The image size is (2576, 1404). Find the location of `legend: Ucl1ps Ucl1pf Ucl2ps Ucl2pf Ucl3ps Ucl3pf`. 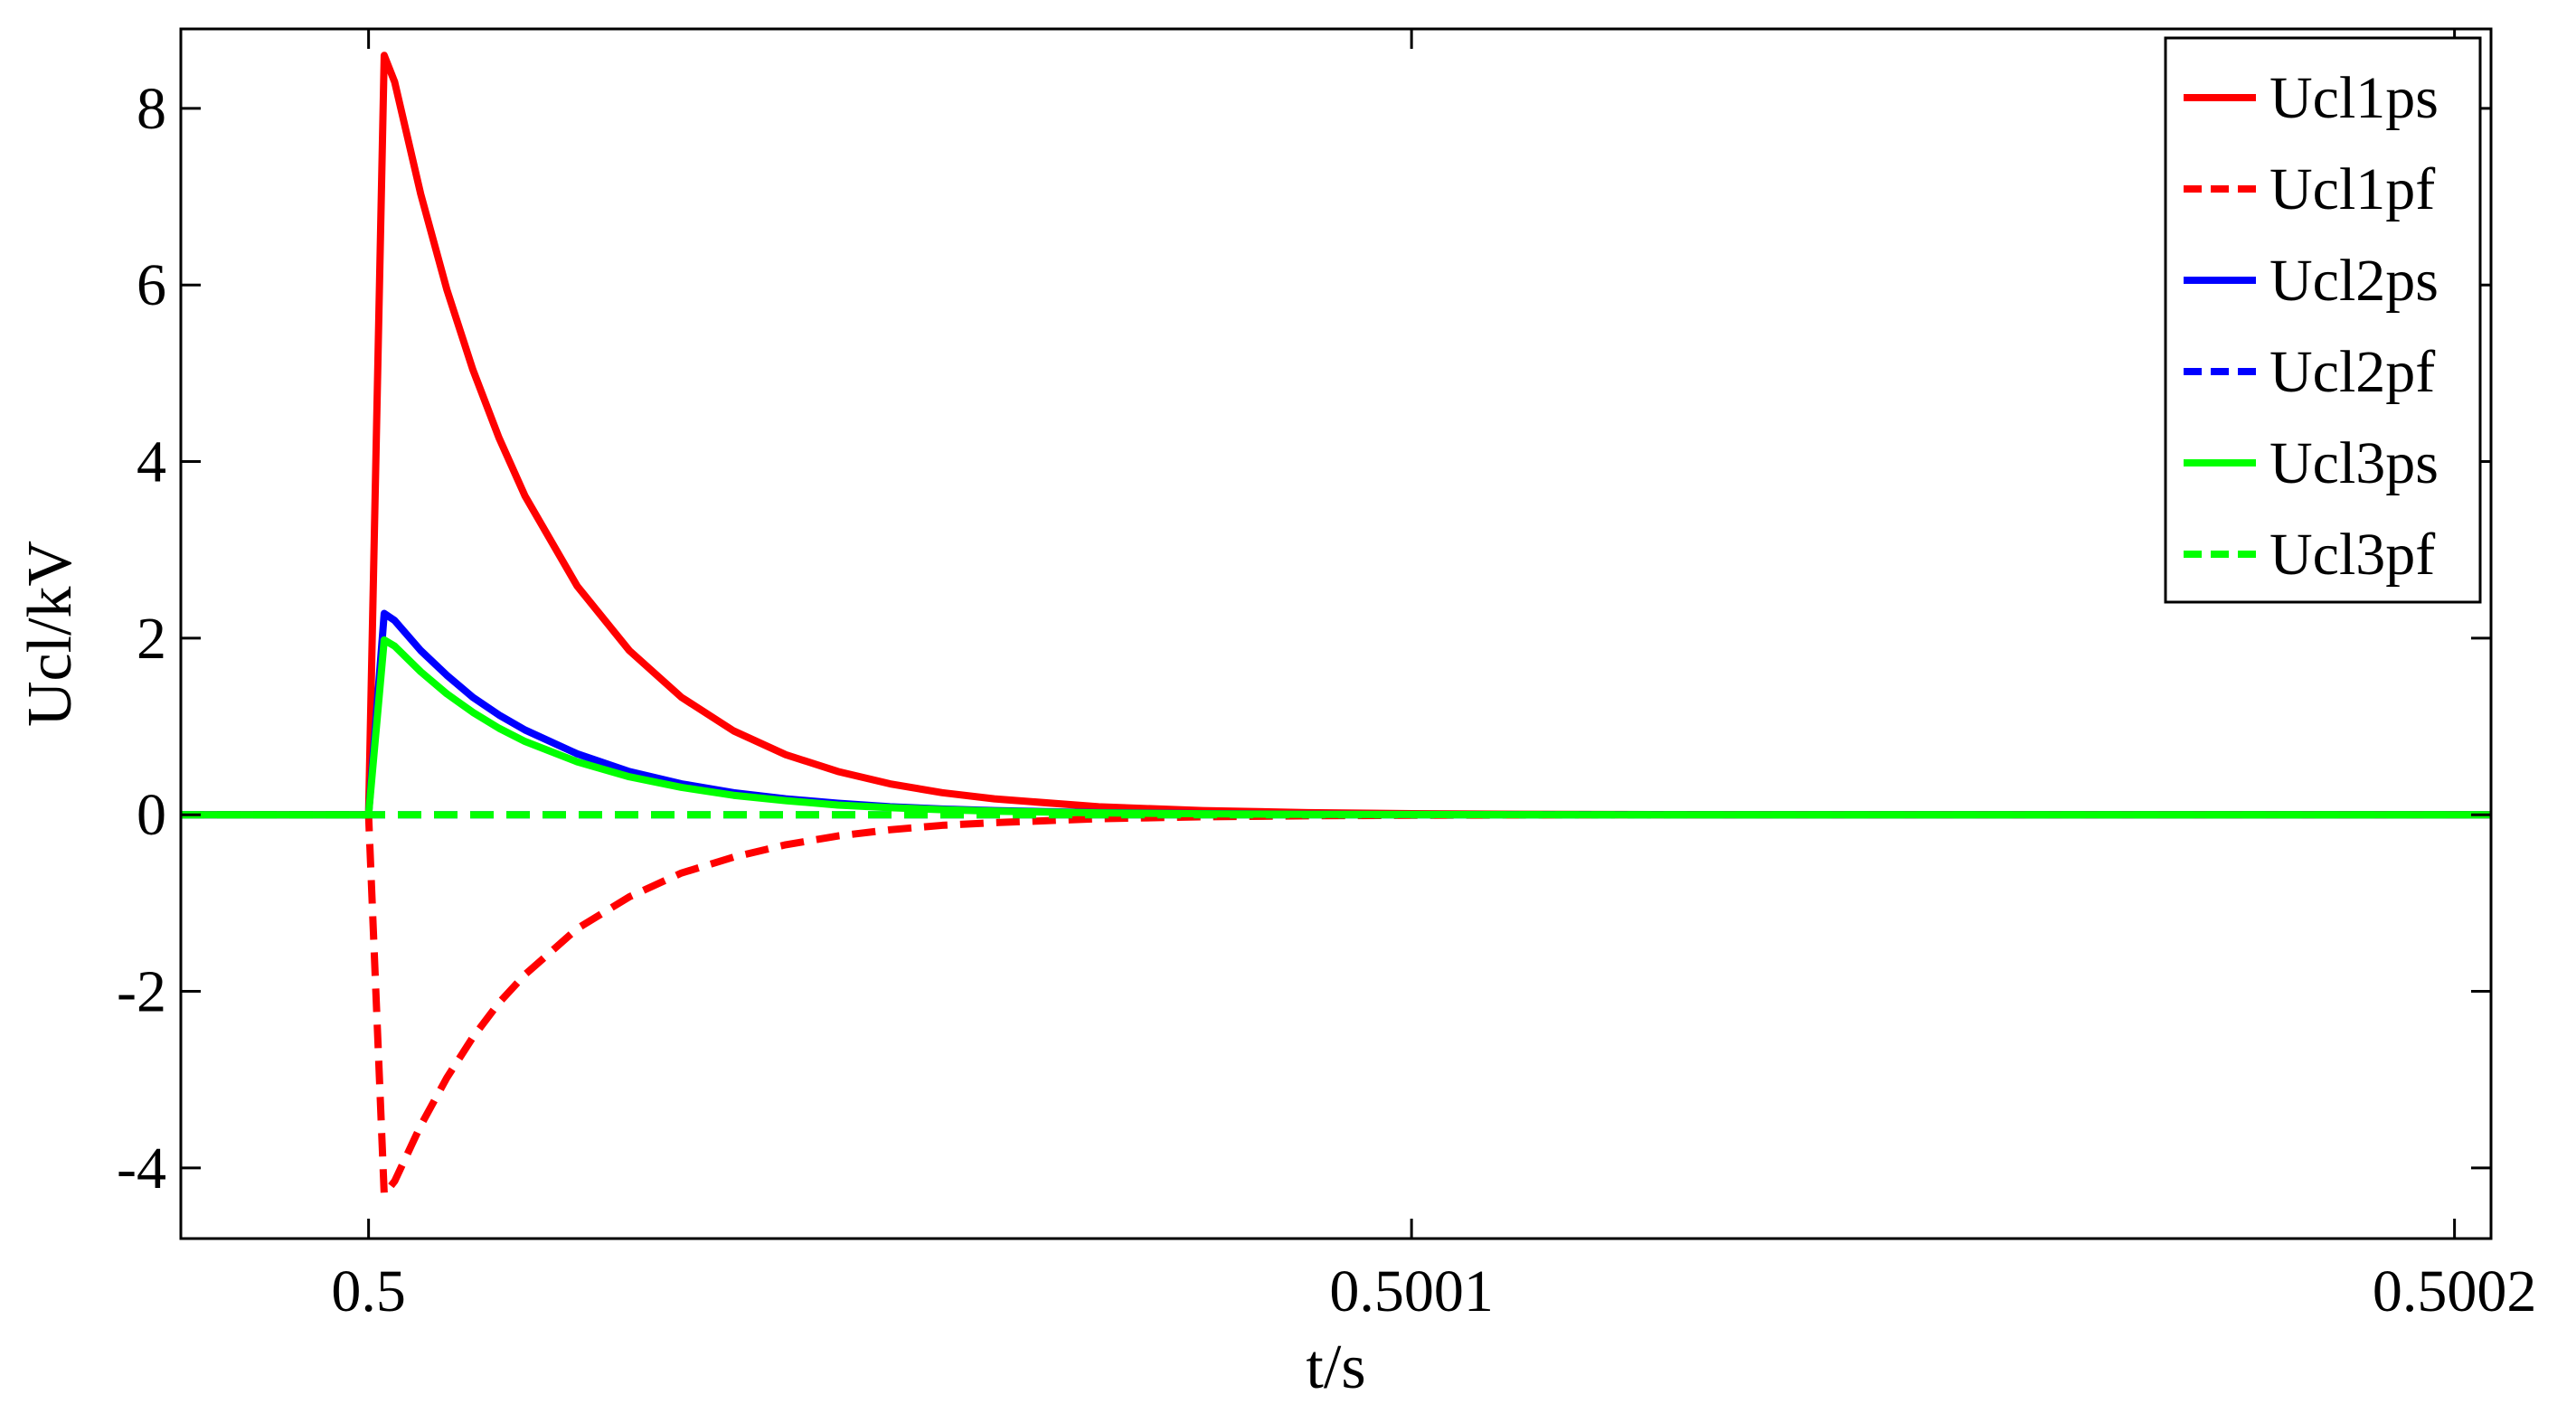

legend: Ucl1ps Ucl1pf Ucl2ps Ucl2pf Ucl3ps Ucl3pf is located at coordinates (2323, 320).